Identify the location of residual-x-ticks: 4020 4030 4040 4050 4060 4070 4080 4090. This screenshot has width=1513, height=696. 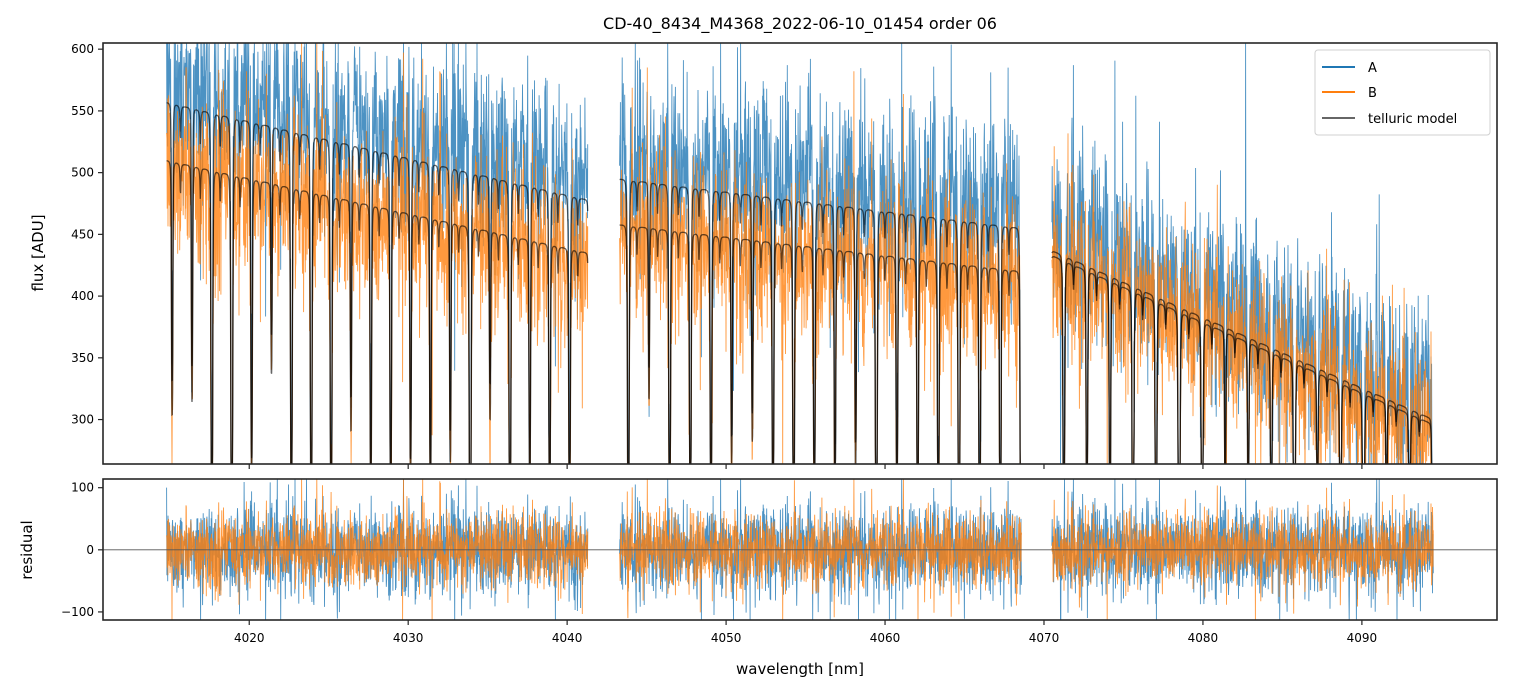
(805, 632).